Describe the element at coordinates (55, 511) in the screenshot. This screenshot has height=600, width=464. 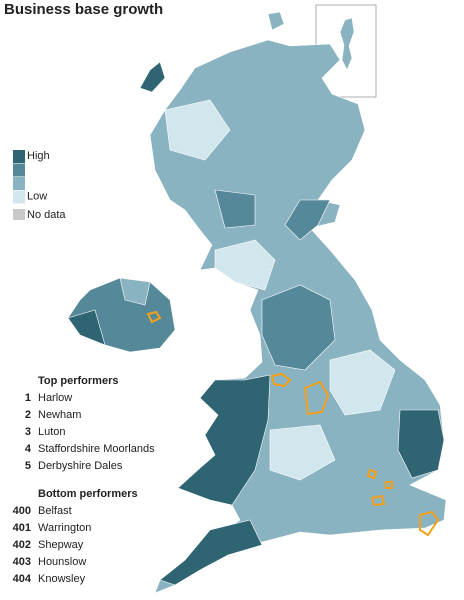
I see `area-name: Belfast` at that location.